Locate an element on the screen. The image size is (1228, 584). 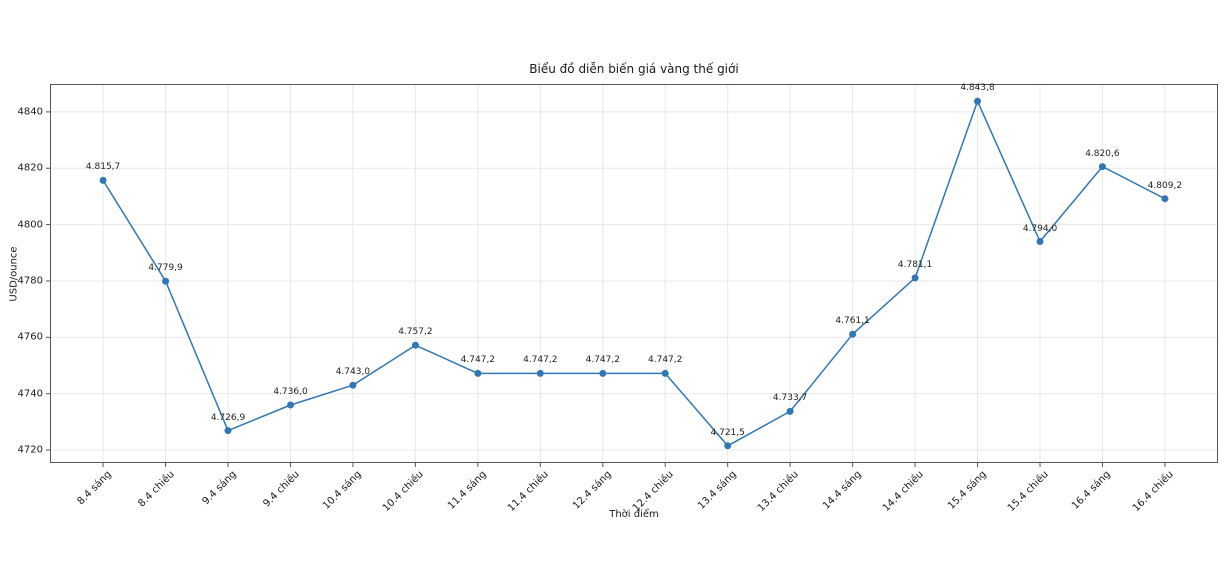
y-axis-label: USD/ounce is located at coordinates (14, 274).